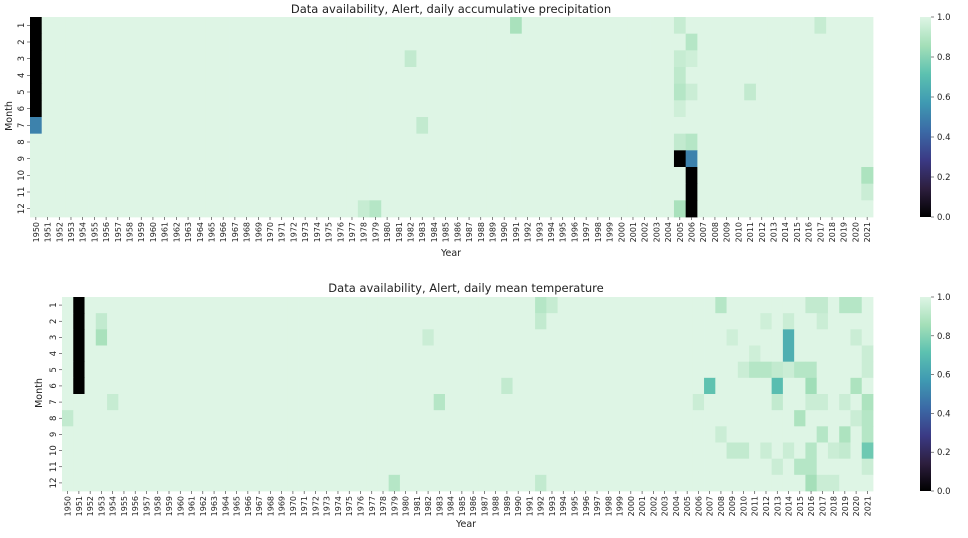 The width and height of the screenshot is (968, 538). Describe the element at coordinates (575, 506) in the screenshot. I see `x-tick-label: 1995` at that location.